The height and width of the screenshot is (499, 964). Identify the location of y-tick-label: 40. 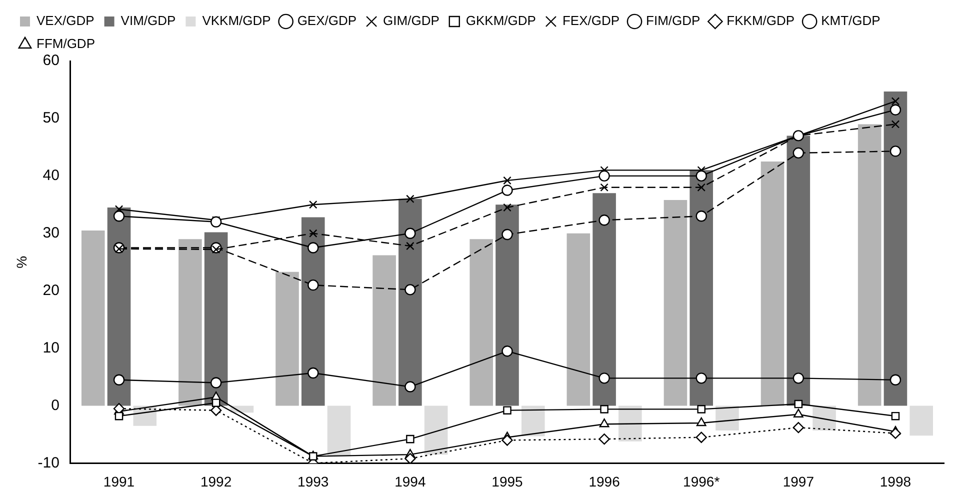
(51, 175).